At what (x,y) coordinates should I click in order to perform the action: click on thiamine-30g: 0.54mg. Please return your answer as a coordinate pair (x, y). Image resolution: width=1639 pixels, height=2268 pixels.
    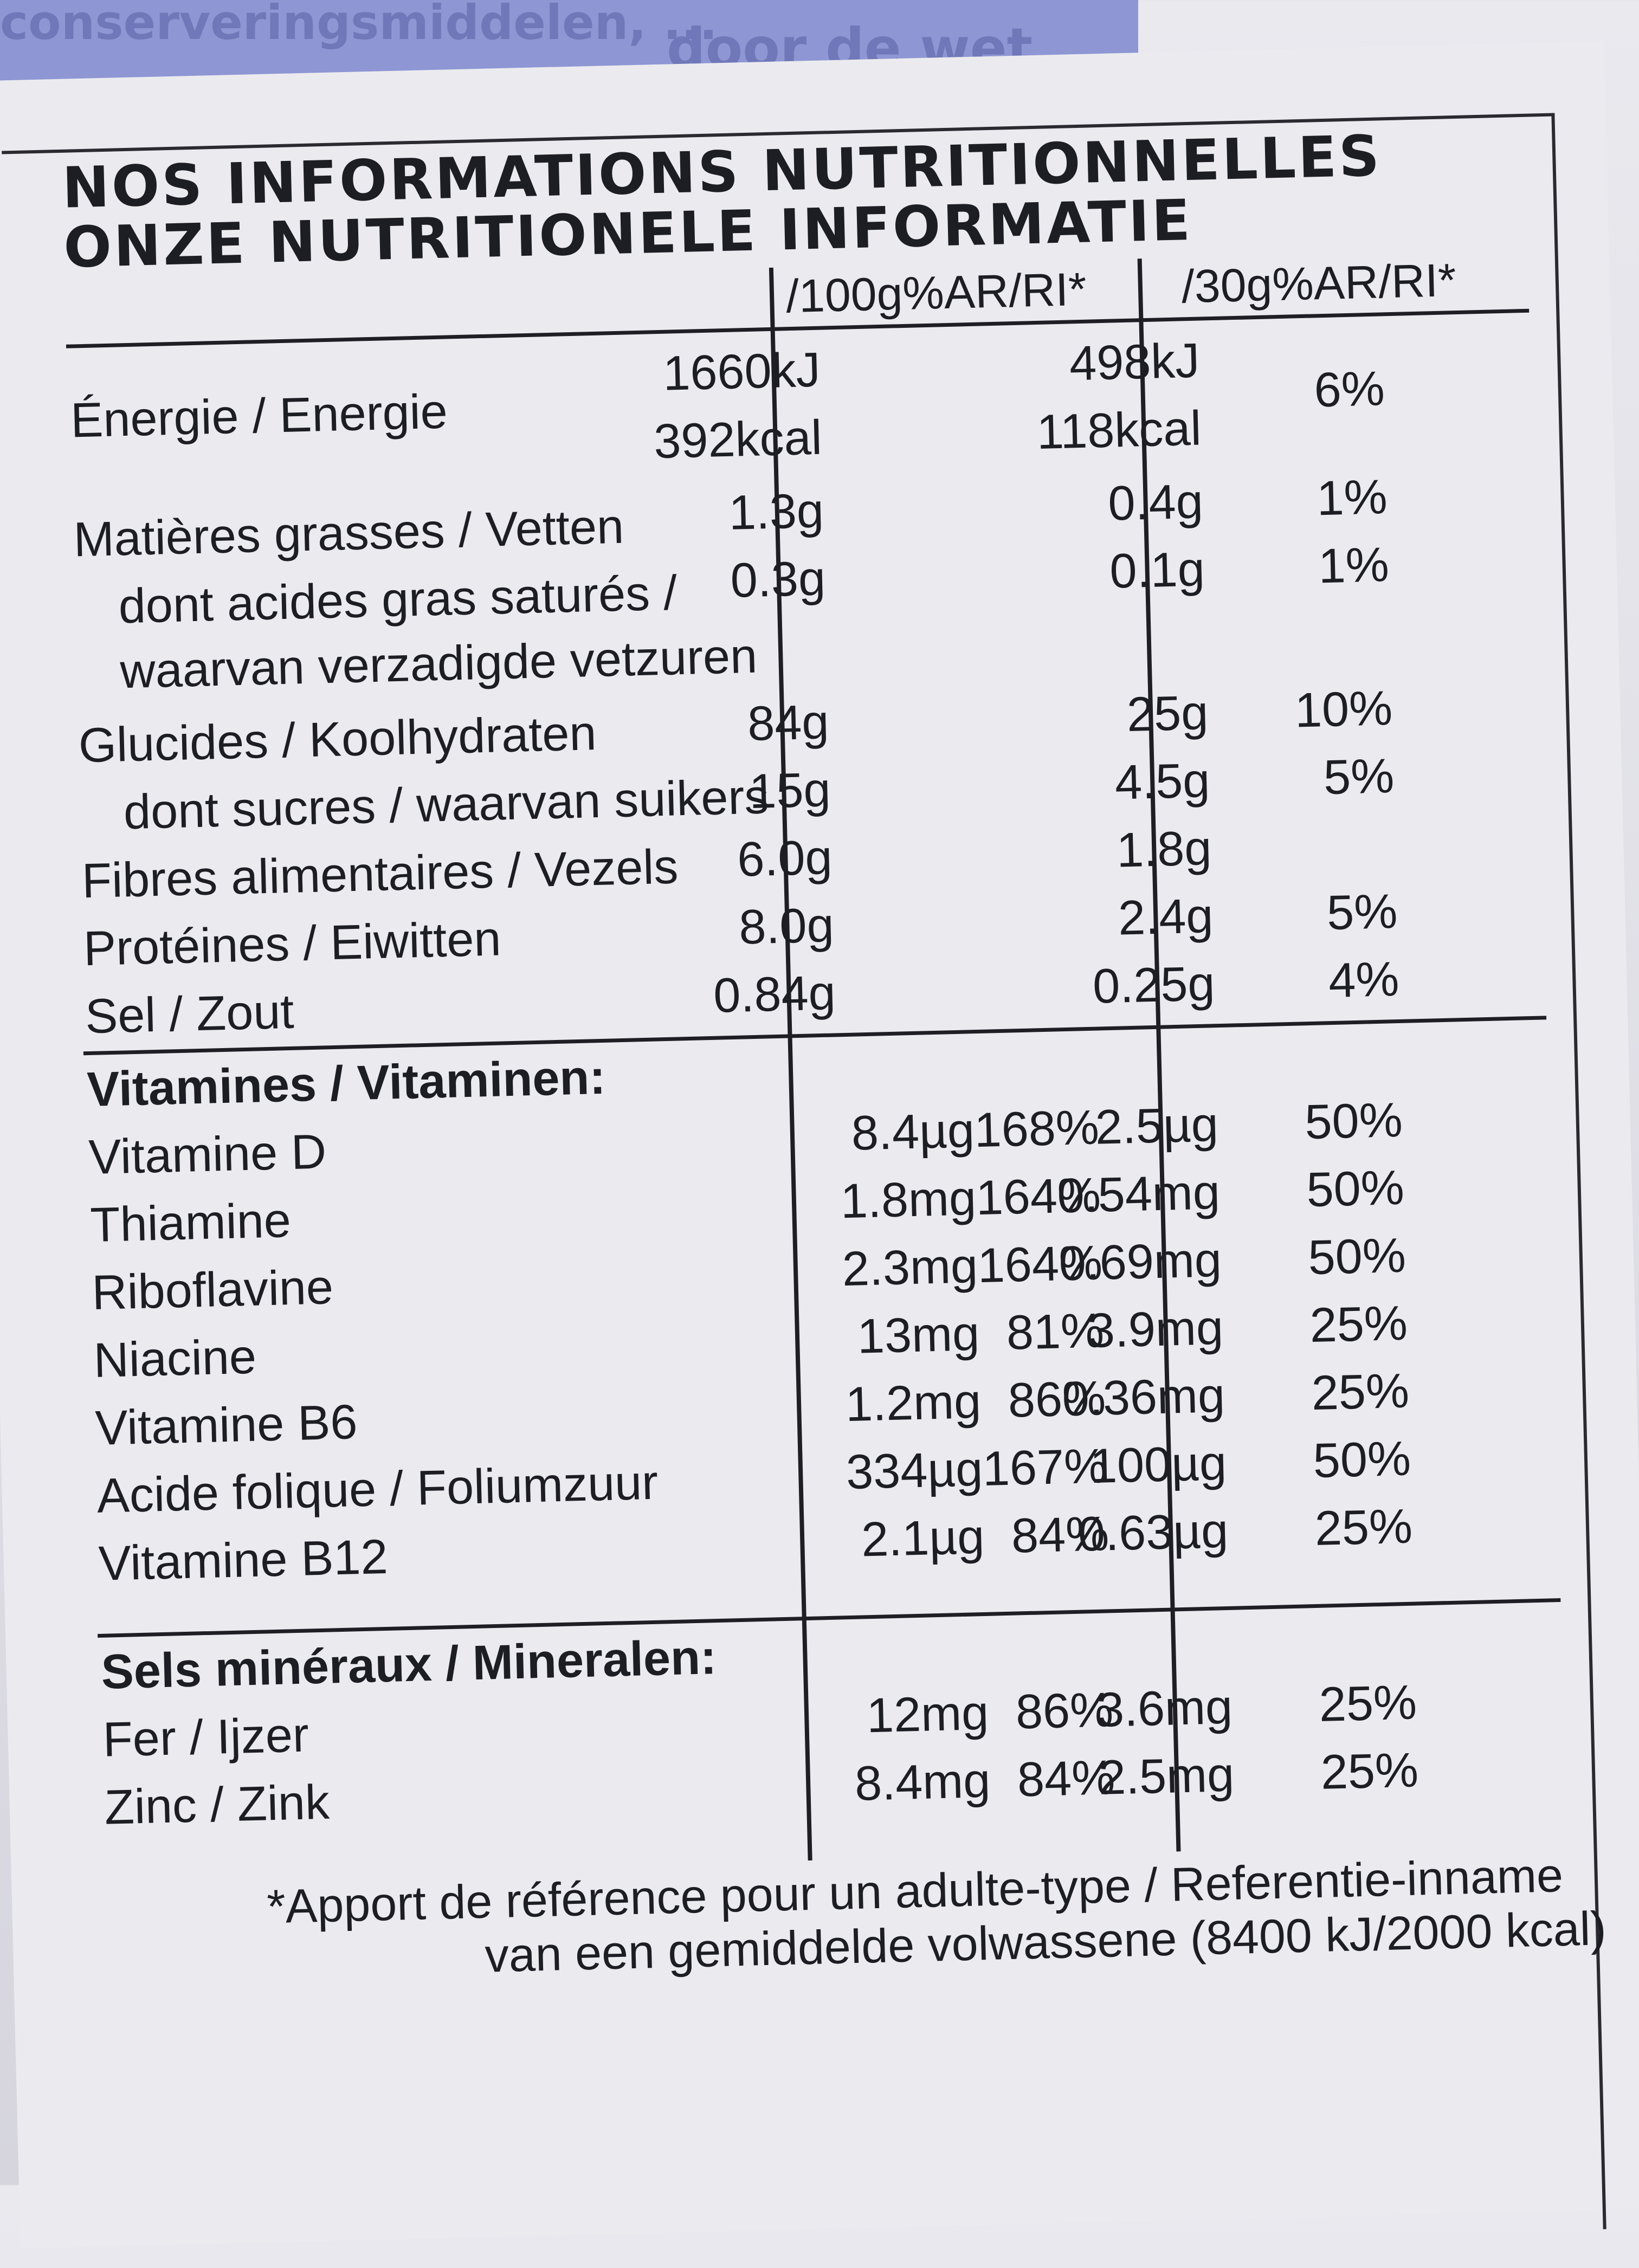
    Looking at the image, I should click on (1138, 1195).